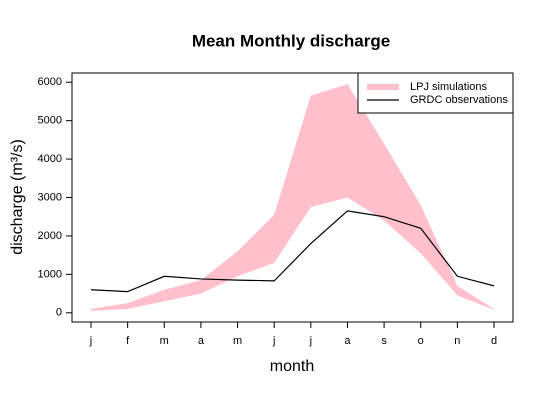 The height and width of the screenshot is (412, 550). Describe the element at coordinates (50, 197) in the screenshot. I see `y-tick-label: 3000` at that location.